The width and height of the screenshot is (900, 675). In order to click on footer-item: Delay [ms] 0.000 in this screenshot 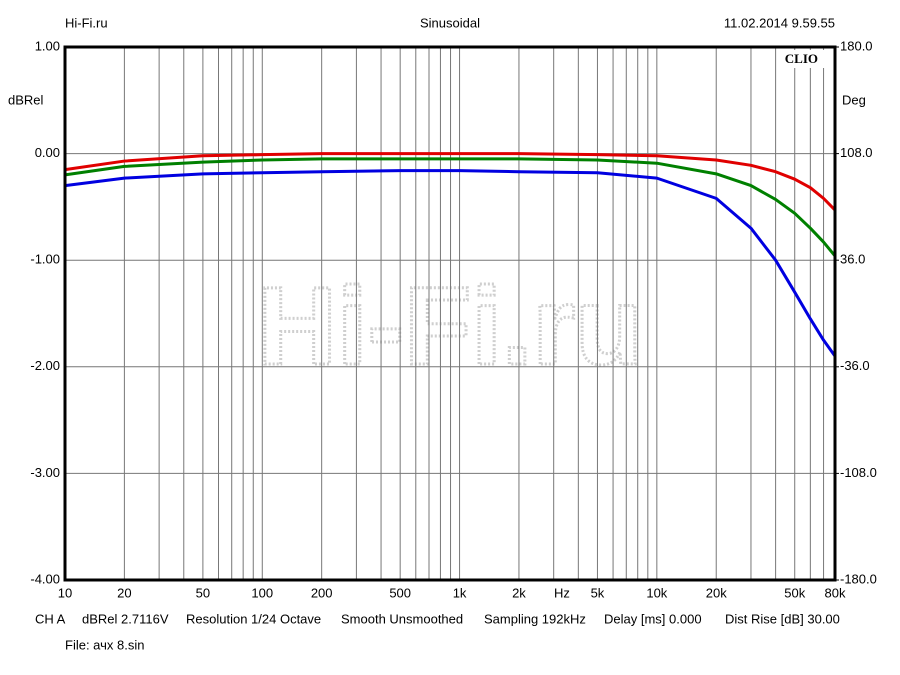, I will do `click(653, 618)`.